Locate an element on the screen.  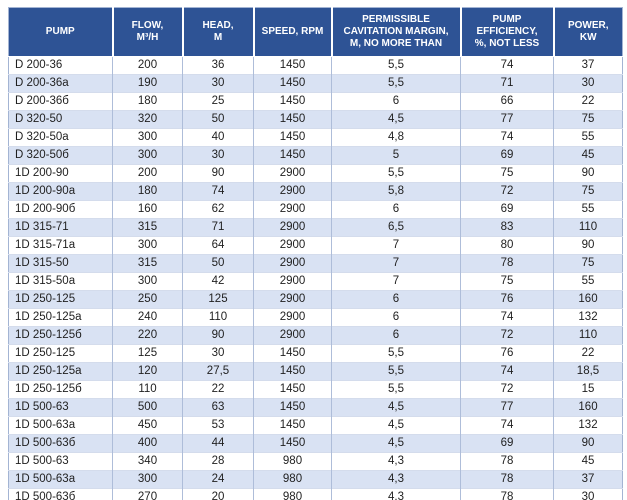
head-cell: 64 is located at coordinates (218, 245).